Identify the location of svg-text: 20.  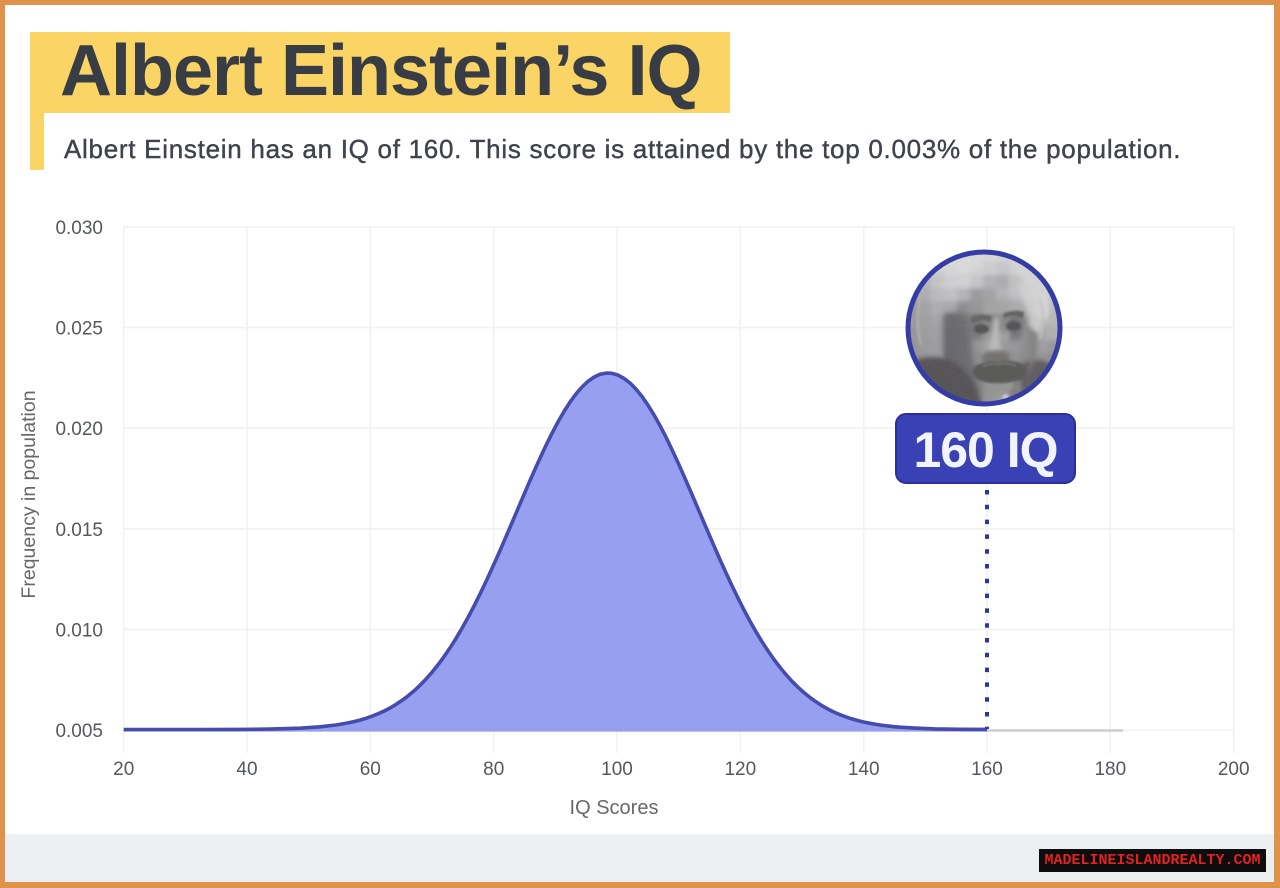
(123, 769).